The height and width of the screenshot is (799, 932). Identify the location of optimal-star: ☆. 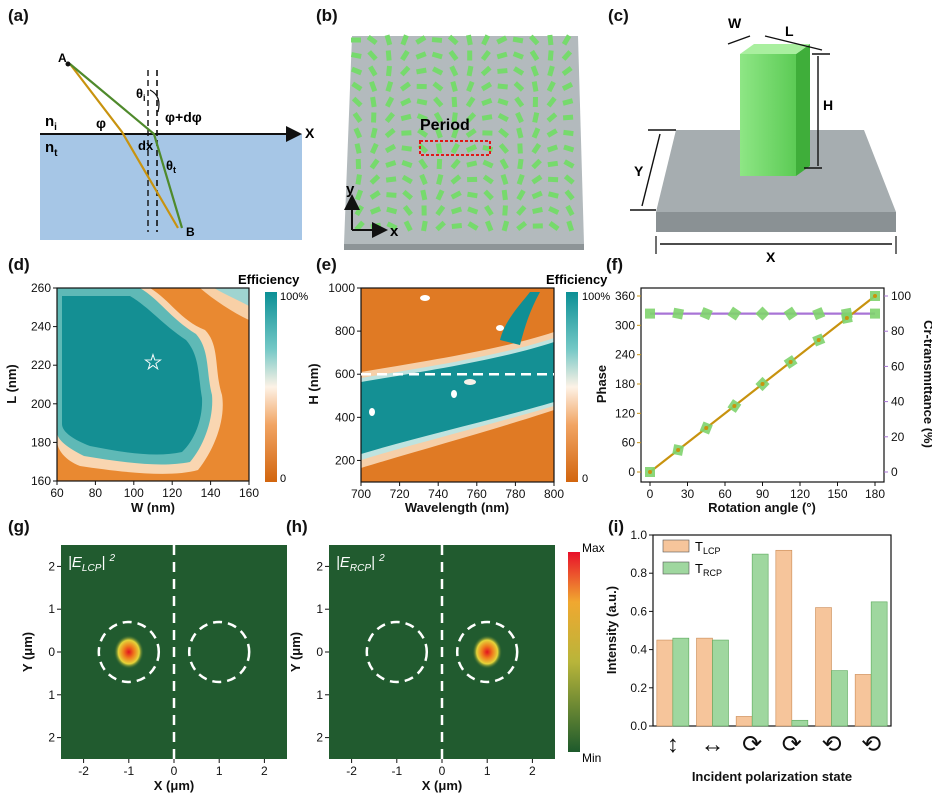
(153, 361).